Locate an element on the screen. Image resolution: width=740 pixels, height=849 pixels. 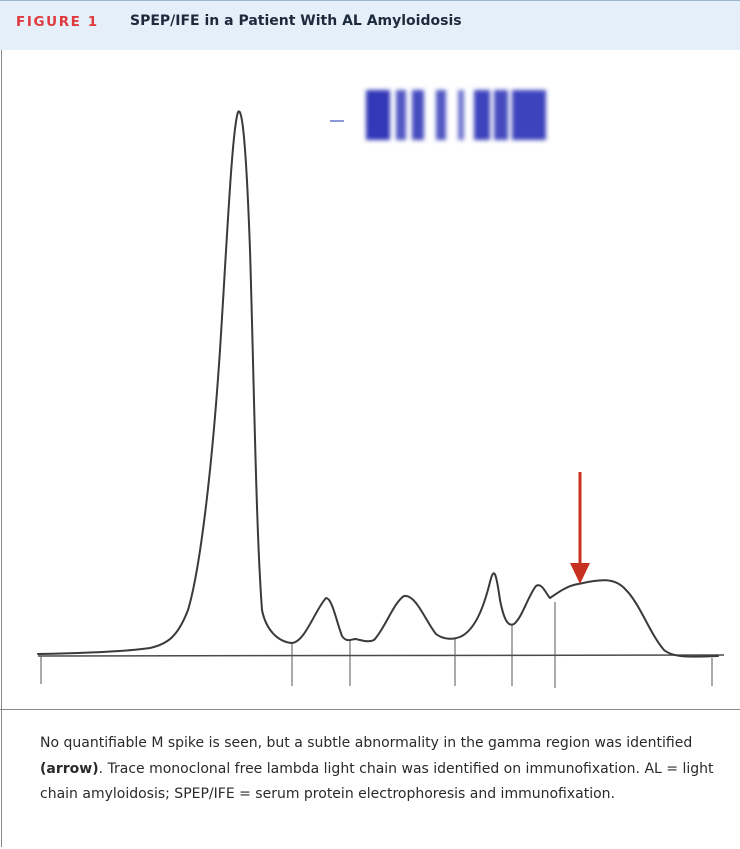
baseline is located at coordinates (381, 655).